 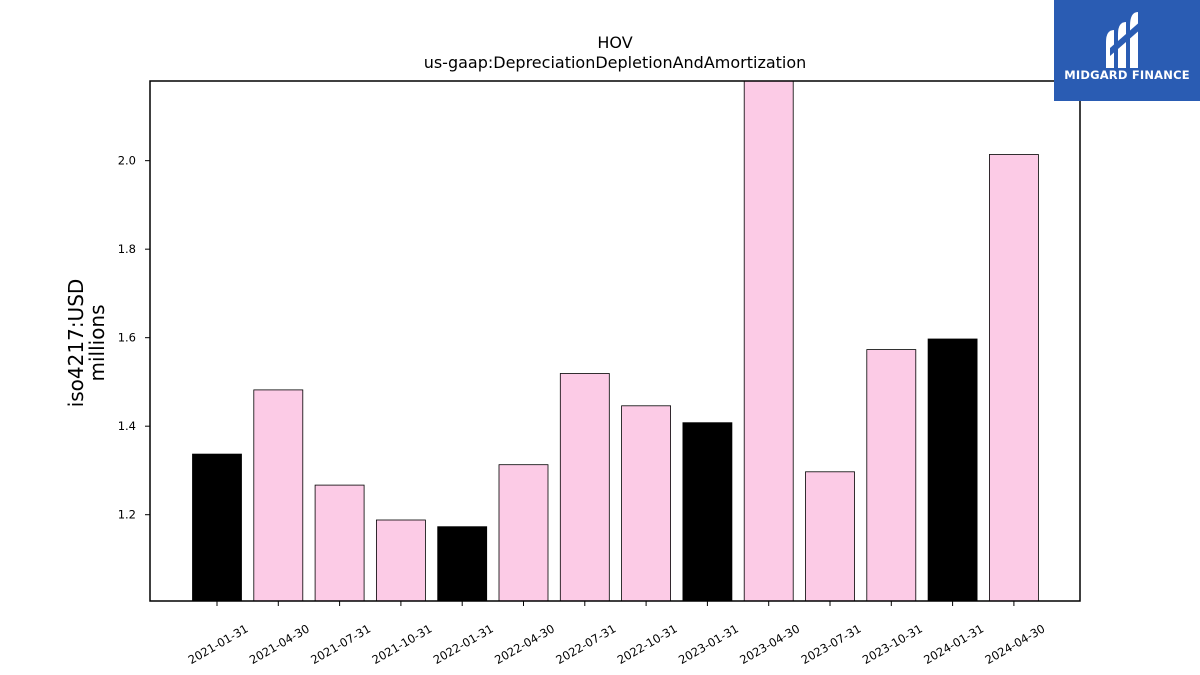 I want to click on chart-title: HOV, so click(x=614, y=42).